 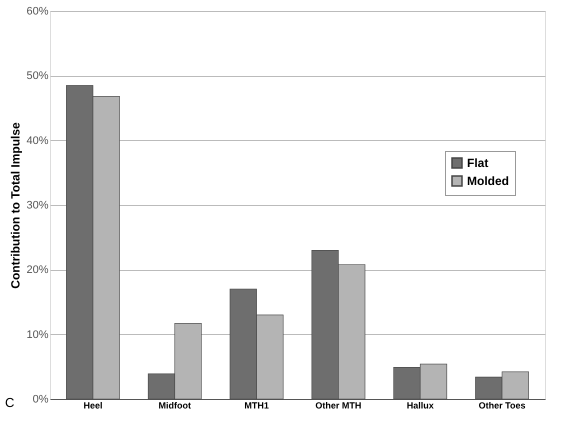 What do you see at coordinates (256, 405) in the screenshot?
I see `x-tick-label: MTH1` at bounding box center [256, 405].